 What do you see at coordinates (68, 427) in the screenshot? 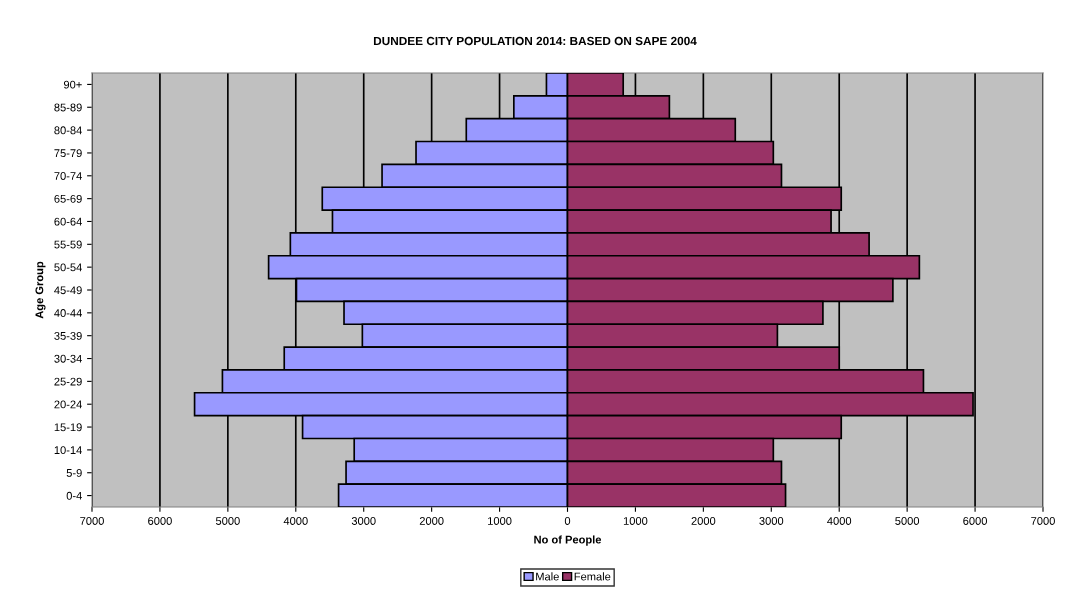
I see `y-tick-label: 15-19` at bounding box center [68, 427].